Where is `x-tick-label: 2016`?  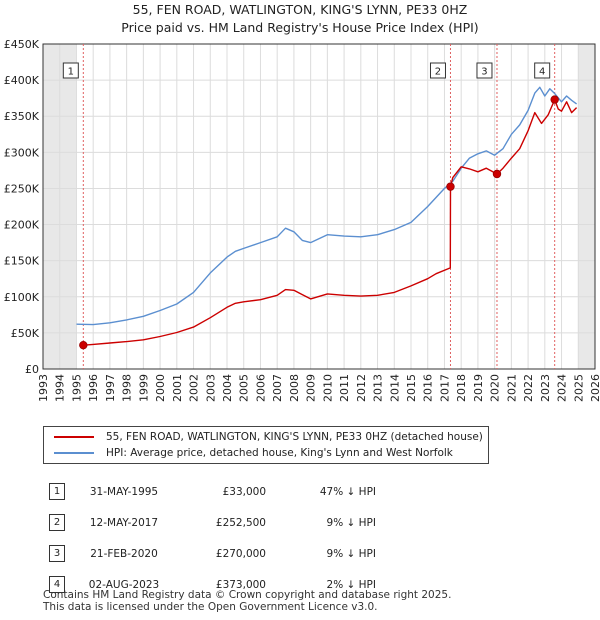
x-tick-label: 2016 is located at coordinates (428, 388).